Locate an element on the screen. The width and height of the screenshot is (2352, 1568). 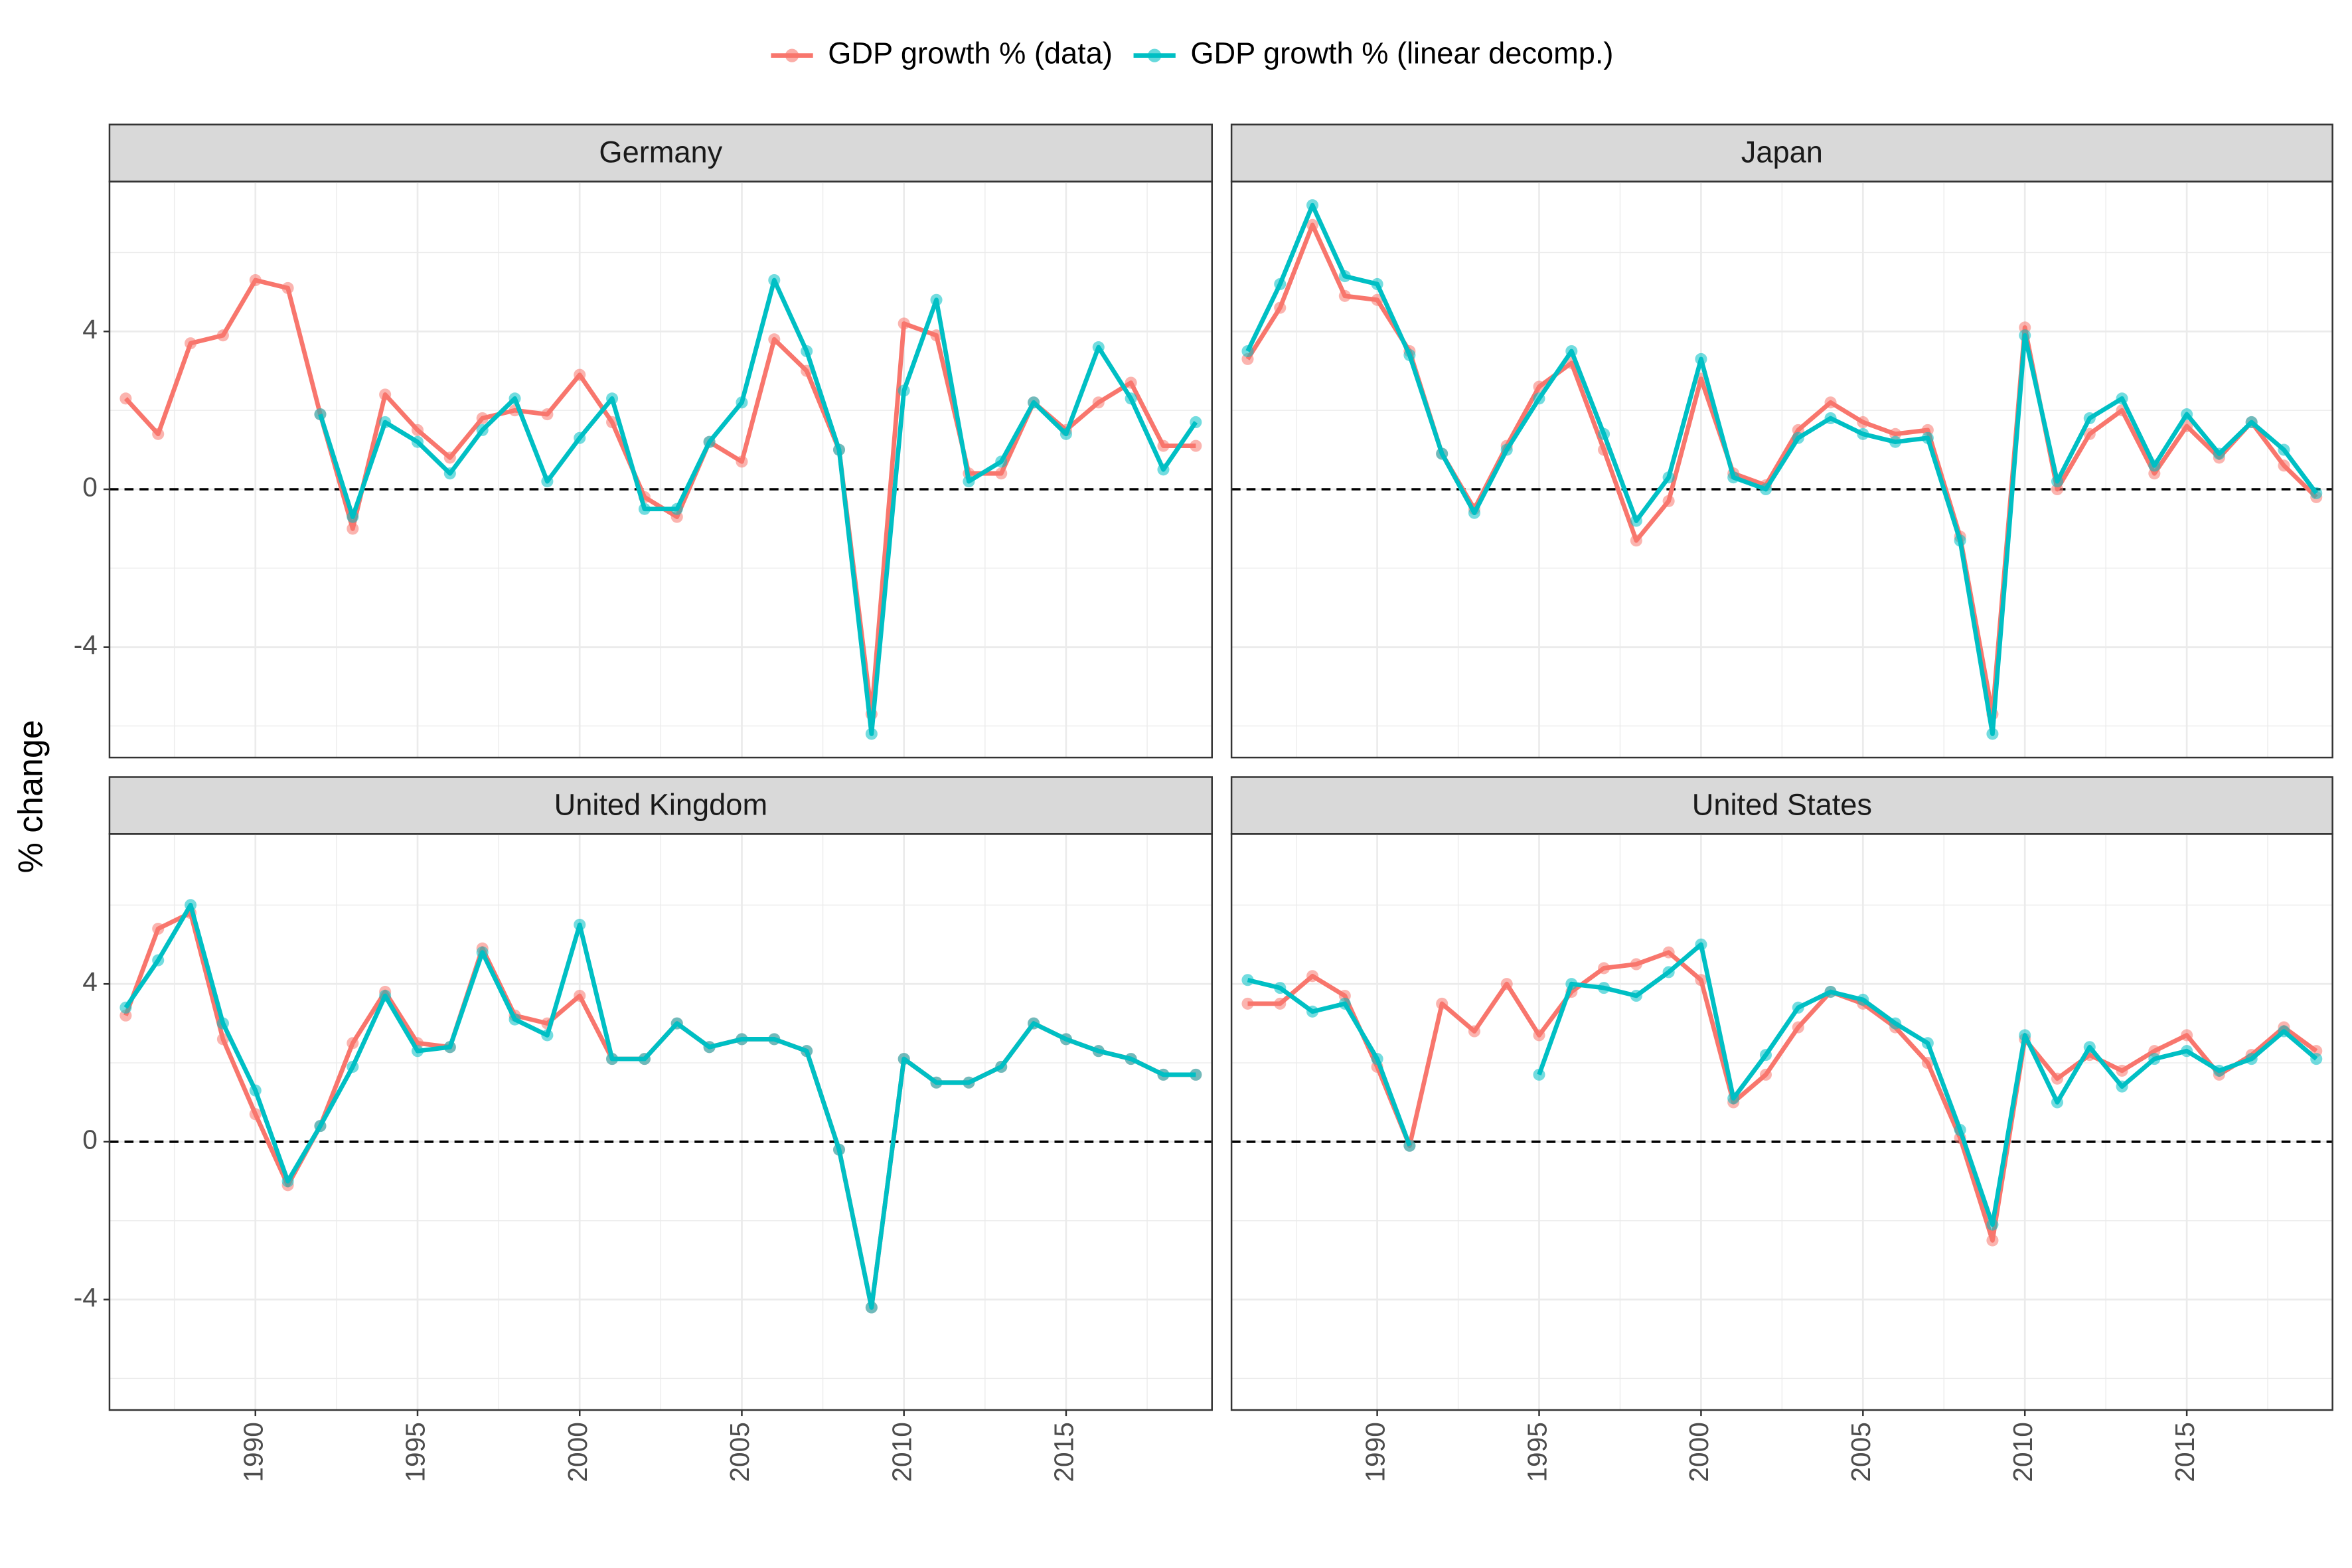
legend-label: GDP growth % (linear decomp.) is located at coordinates (1402, 53).